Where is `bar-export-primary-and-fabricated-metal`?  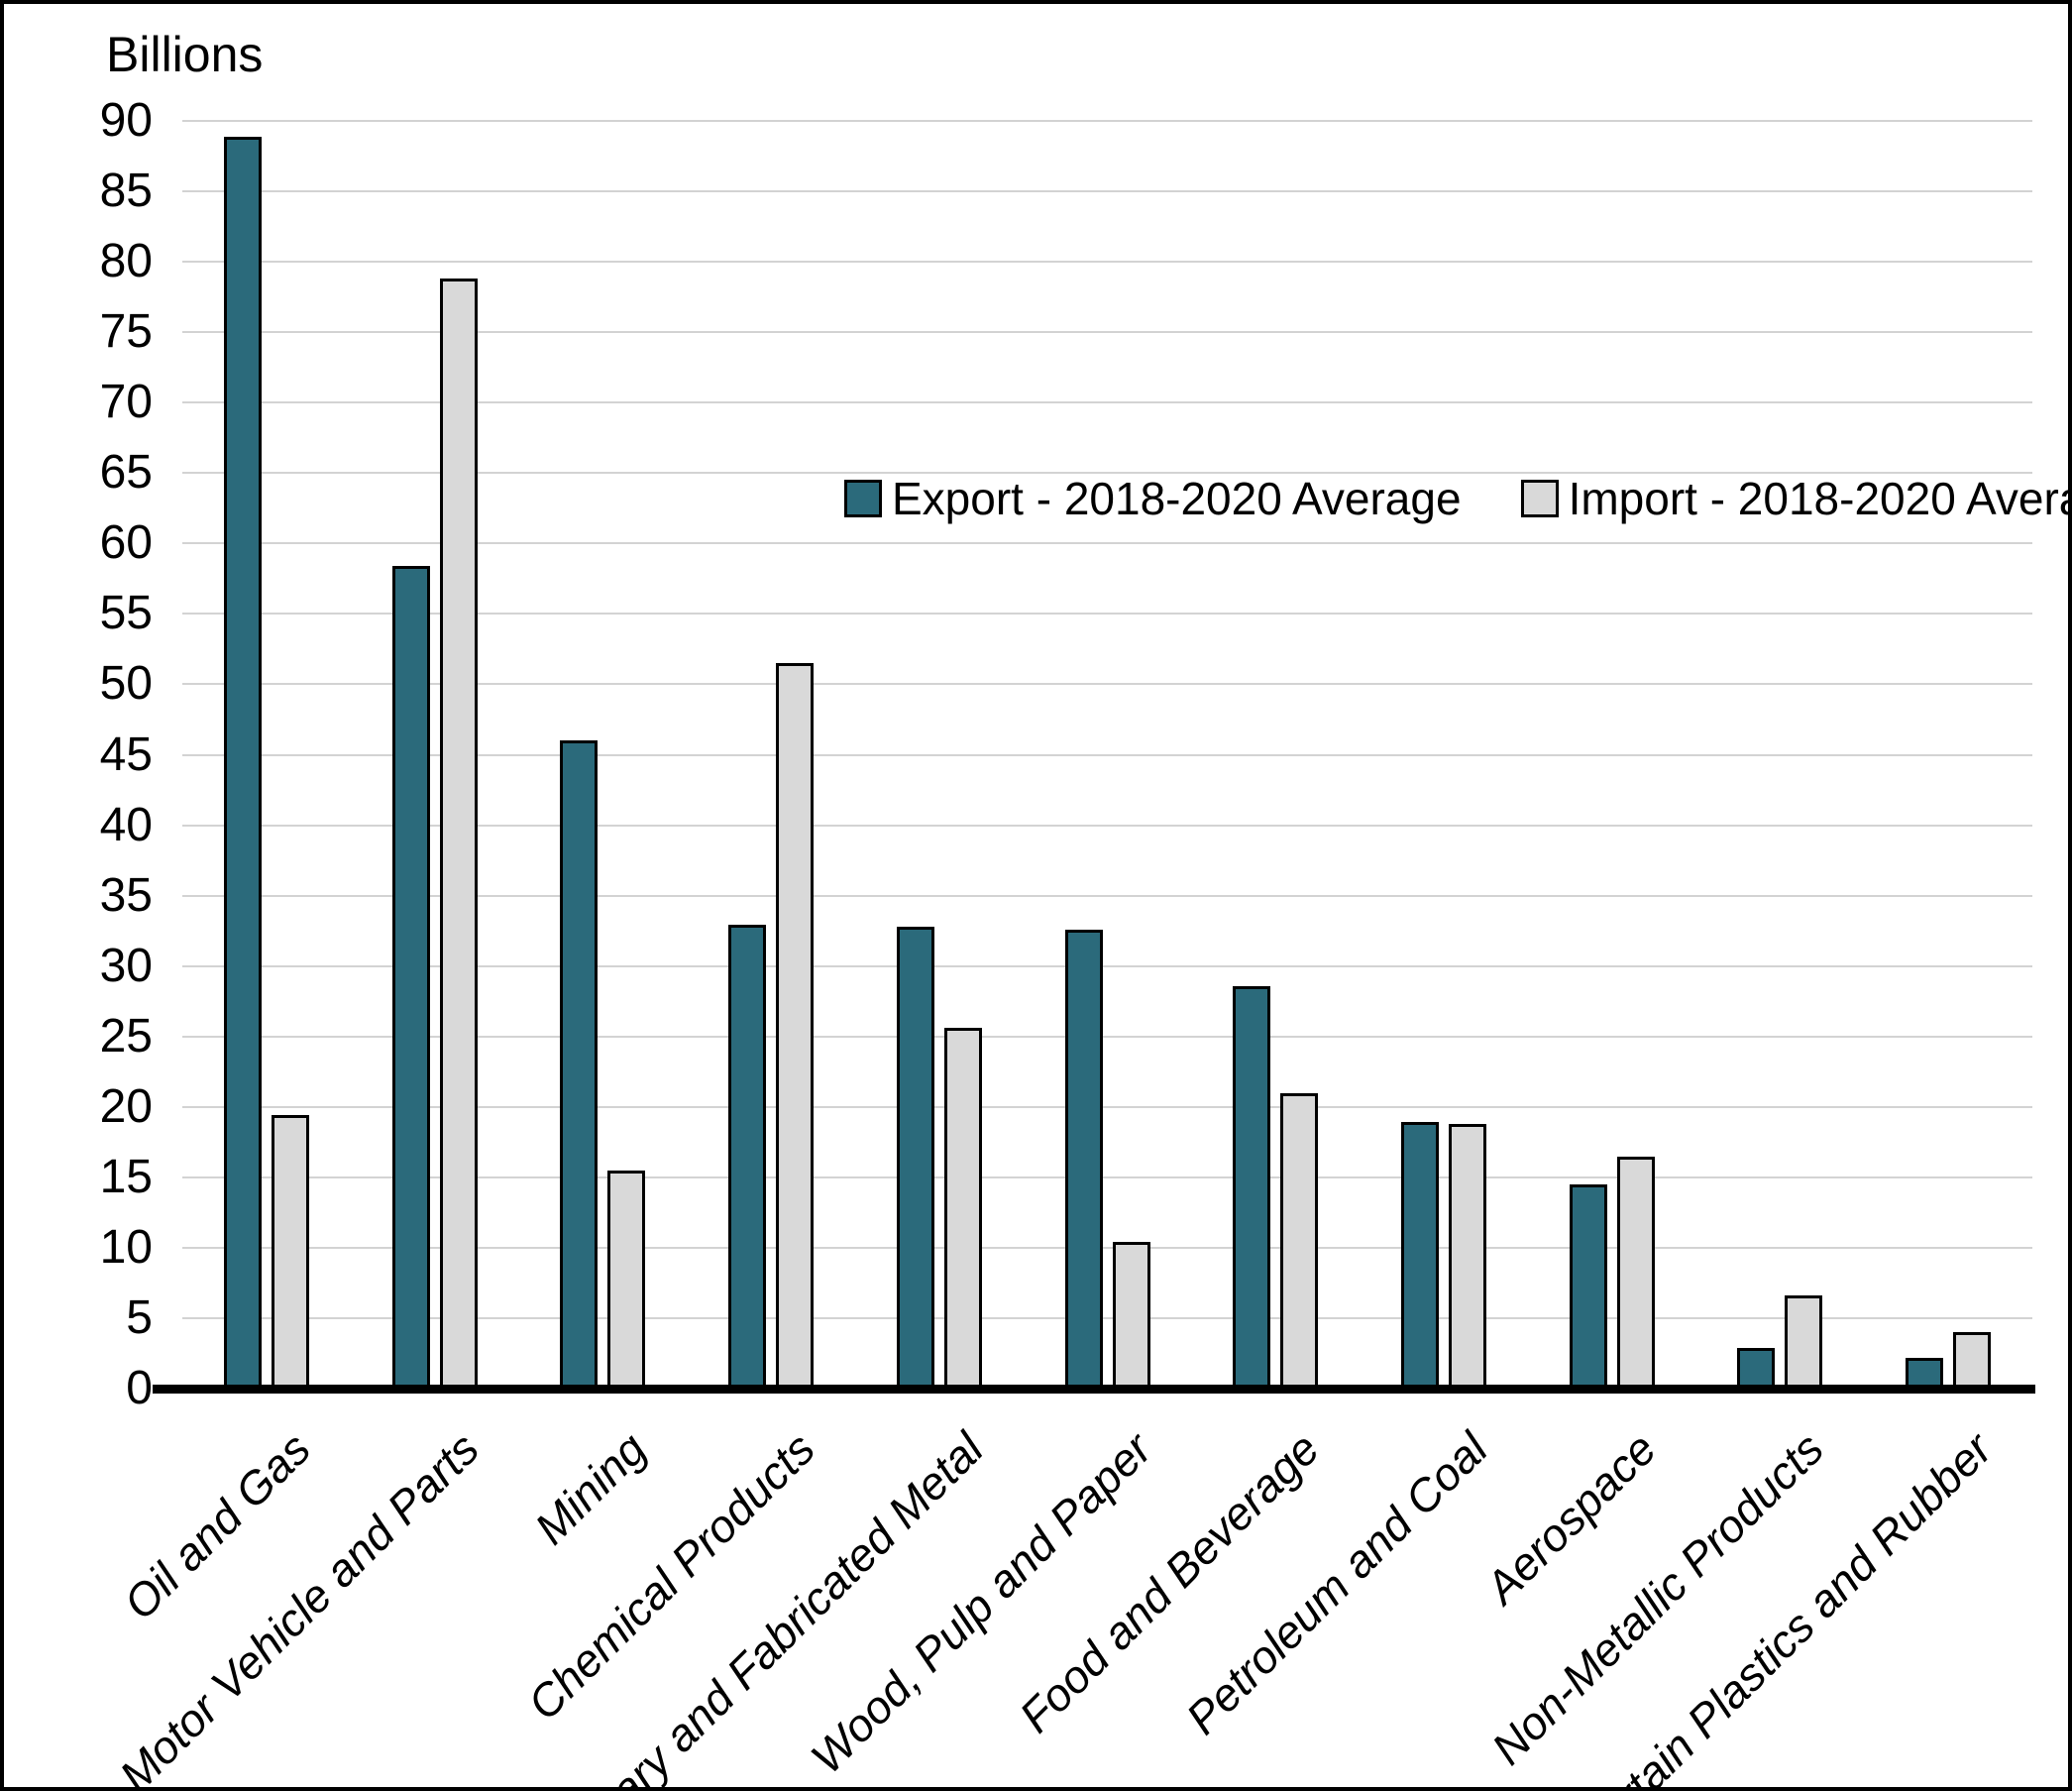 bar-export-primary-and-fabricated-metal is located at coordinates (915, 1157).